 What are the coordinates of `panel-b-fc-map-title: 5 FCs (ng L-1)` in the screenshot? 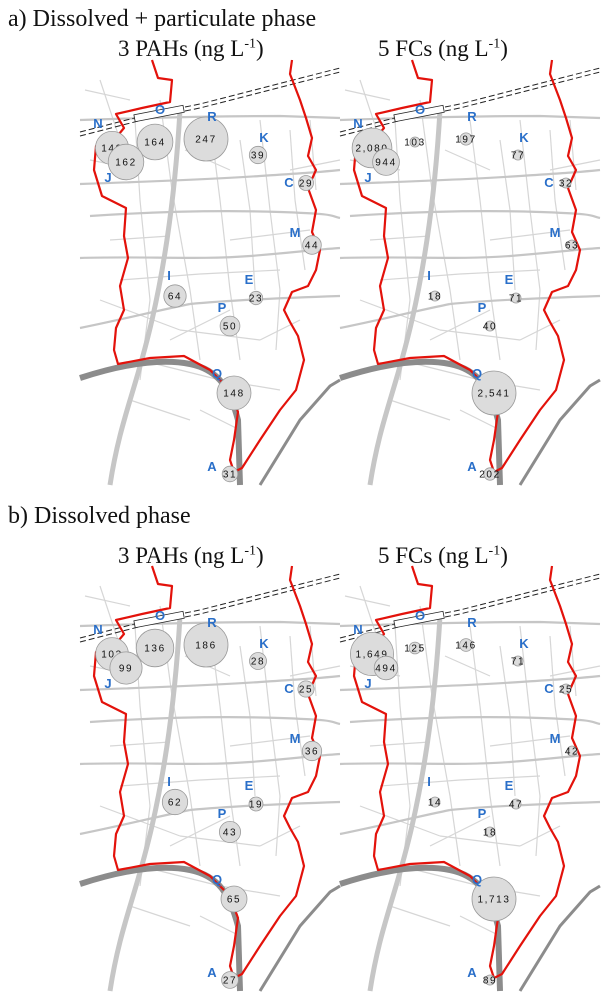 It's located at (443, 555).